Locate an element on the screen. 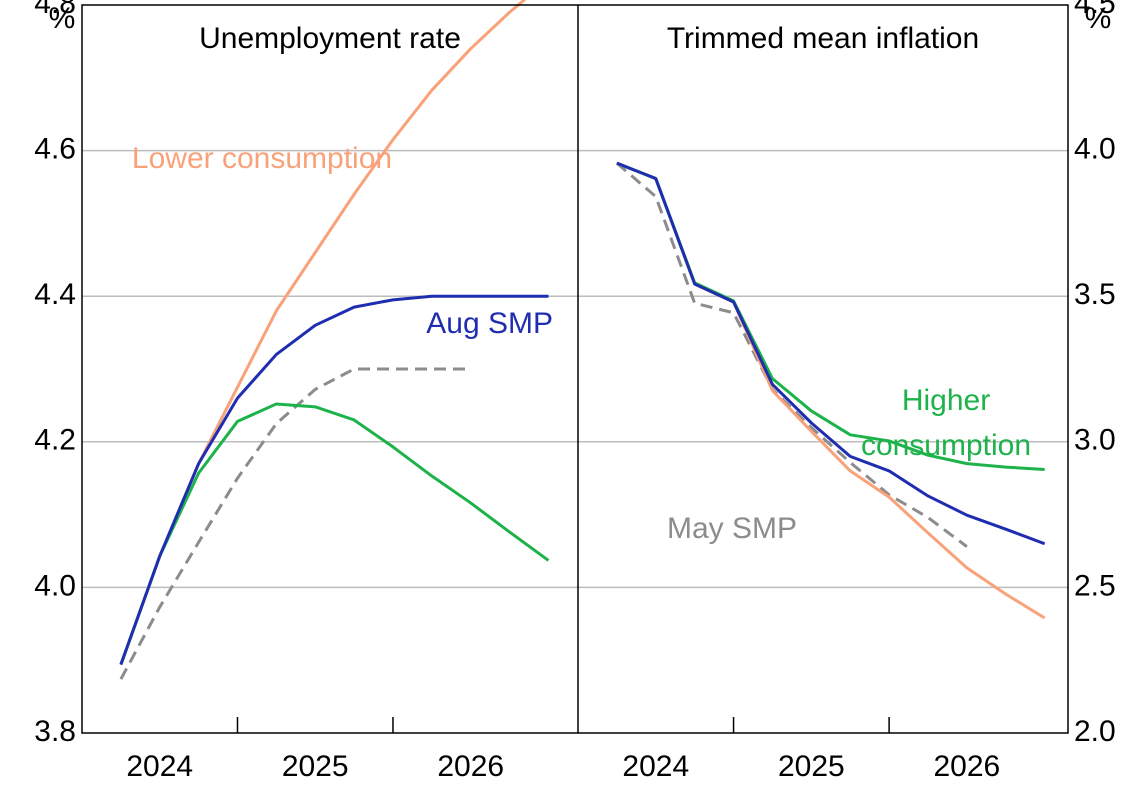 The image size is (1142, 788). series-label-line: consumption is located at coordinates (946, 445).